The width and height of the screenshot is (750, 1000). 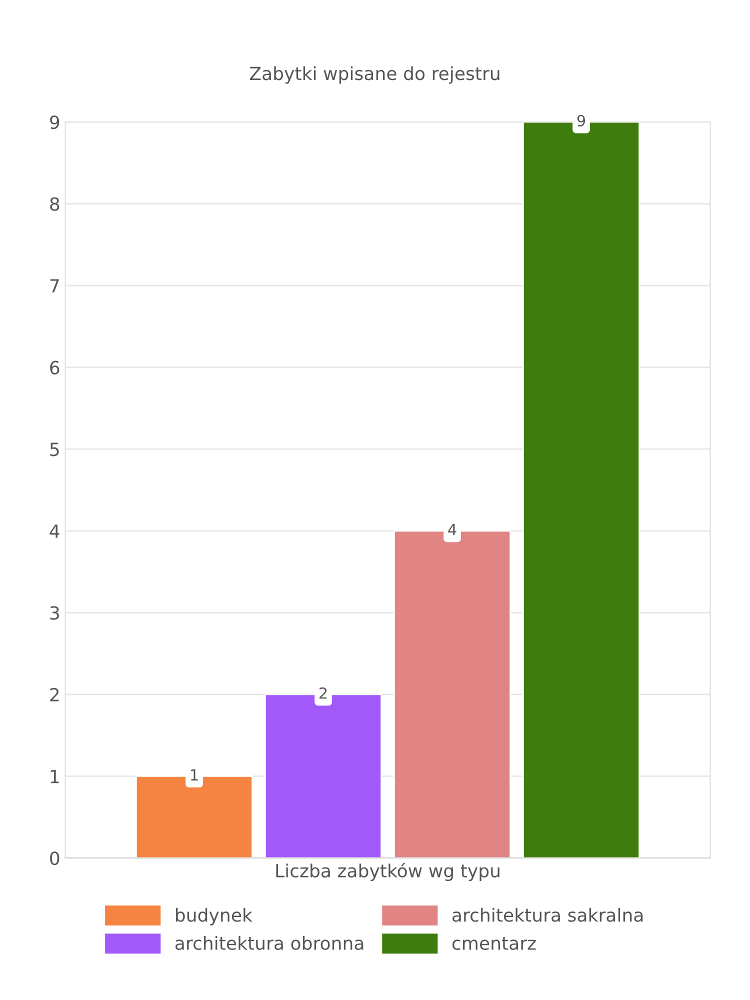 I want to click on x-tick-label: Liczba zabytków wg typu, so click(x=388, y=872).